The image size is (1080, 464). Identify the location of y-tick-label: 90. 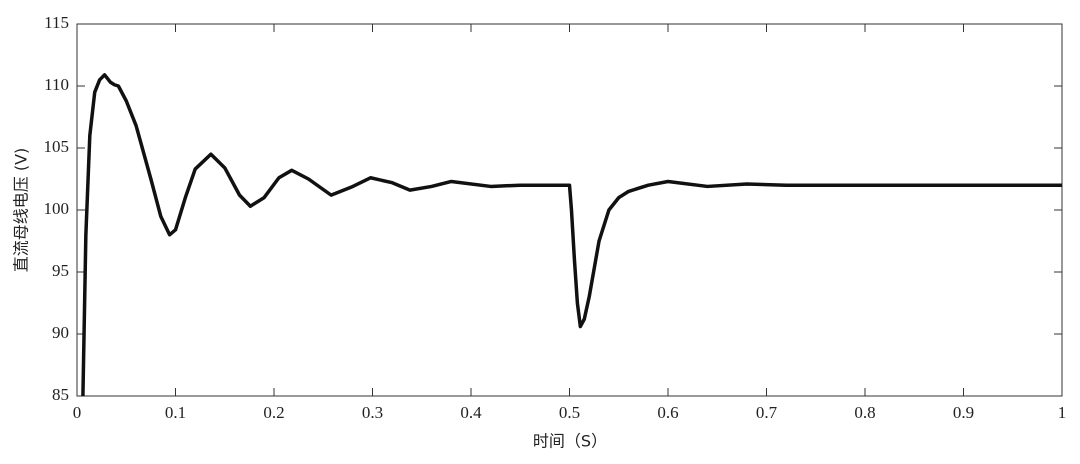
(60, 332).